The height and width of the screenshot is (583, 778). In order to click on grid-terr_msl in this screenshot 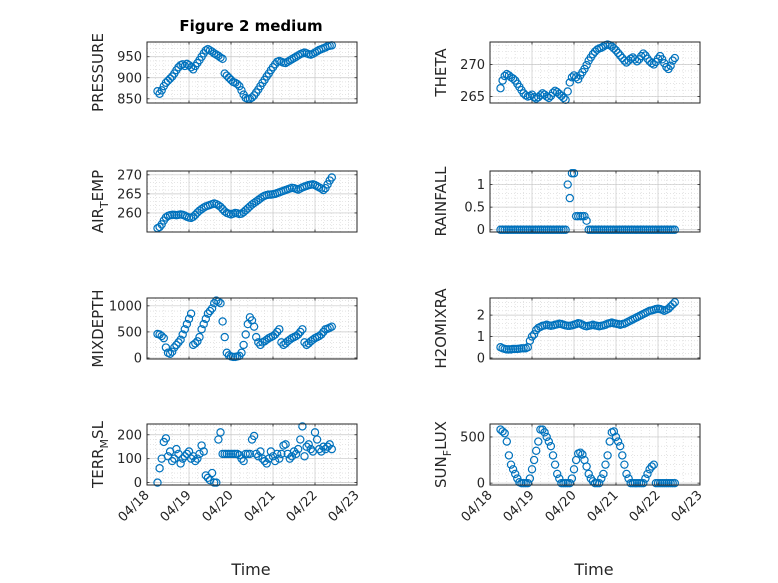, I will do `click(252, 454)`.